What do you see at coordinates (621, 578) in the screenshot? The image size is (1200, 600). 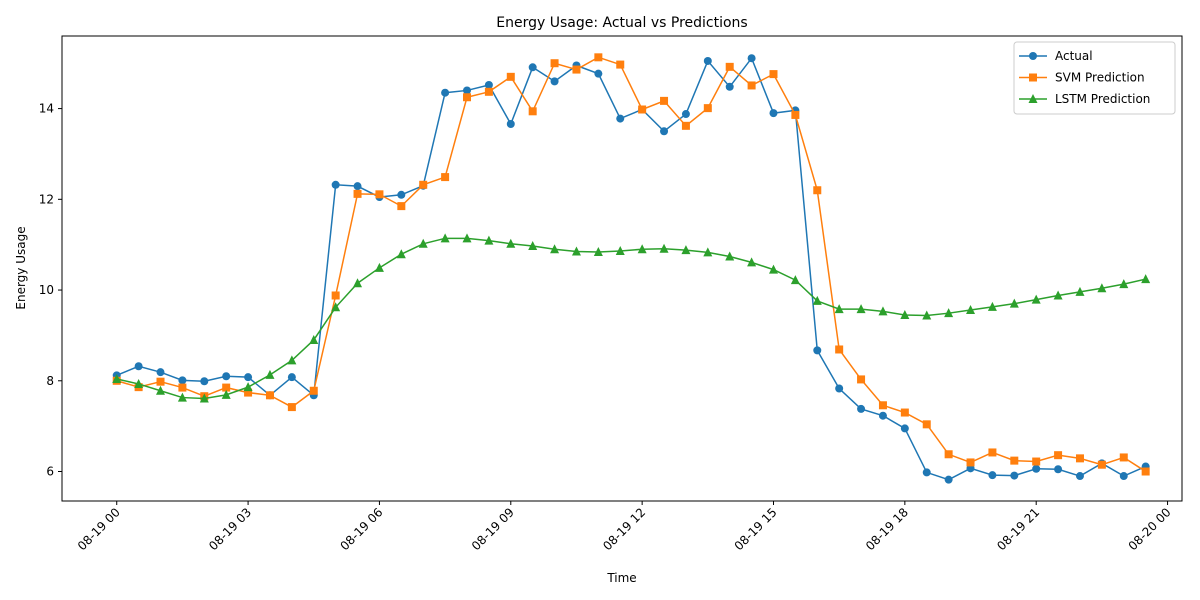 I see `x-axis-label: Time` at bounding box center [621, 578].